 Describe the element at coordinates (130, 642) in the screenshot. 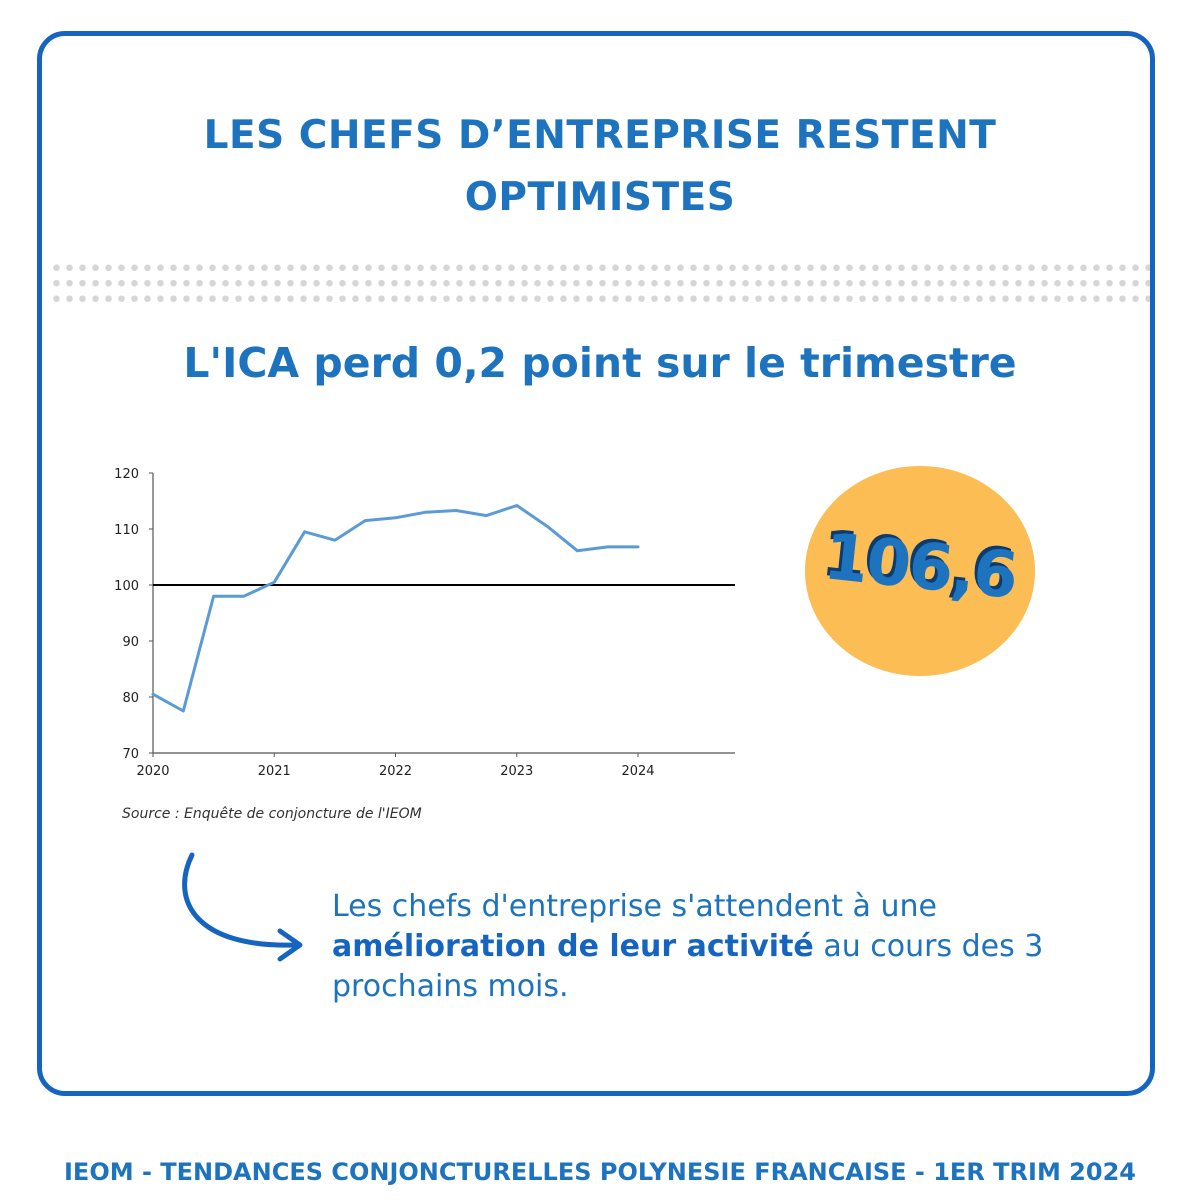

I see `y-tick-label: 90` at that location.